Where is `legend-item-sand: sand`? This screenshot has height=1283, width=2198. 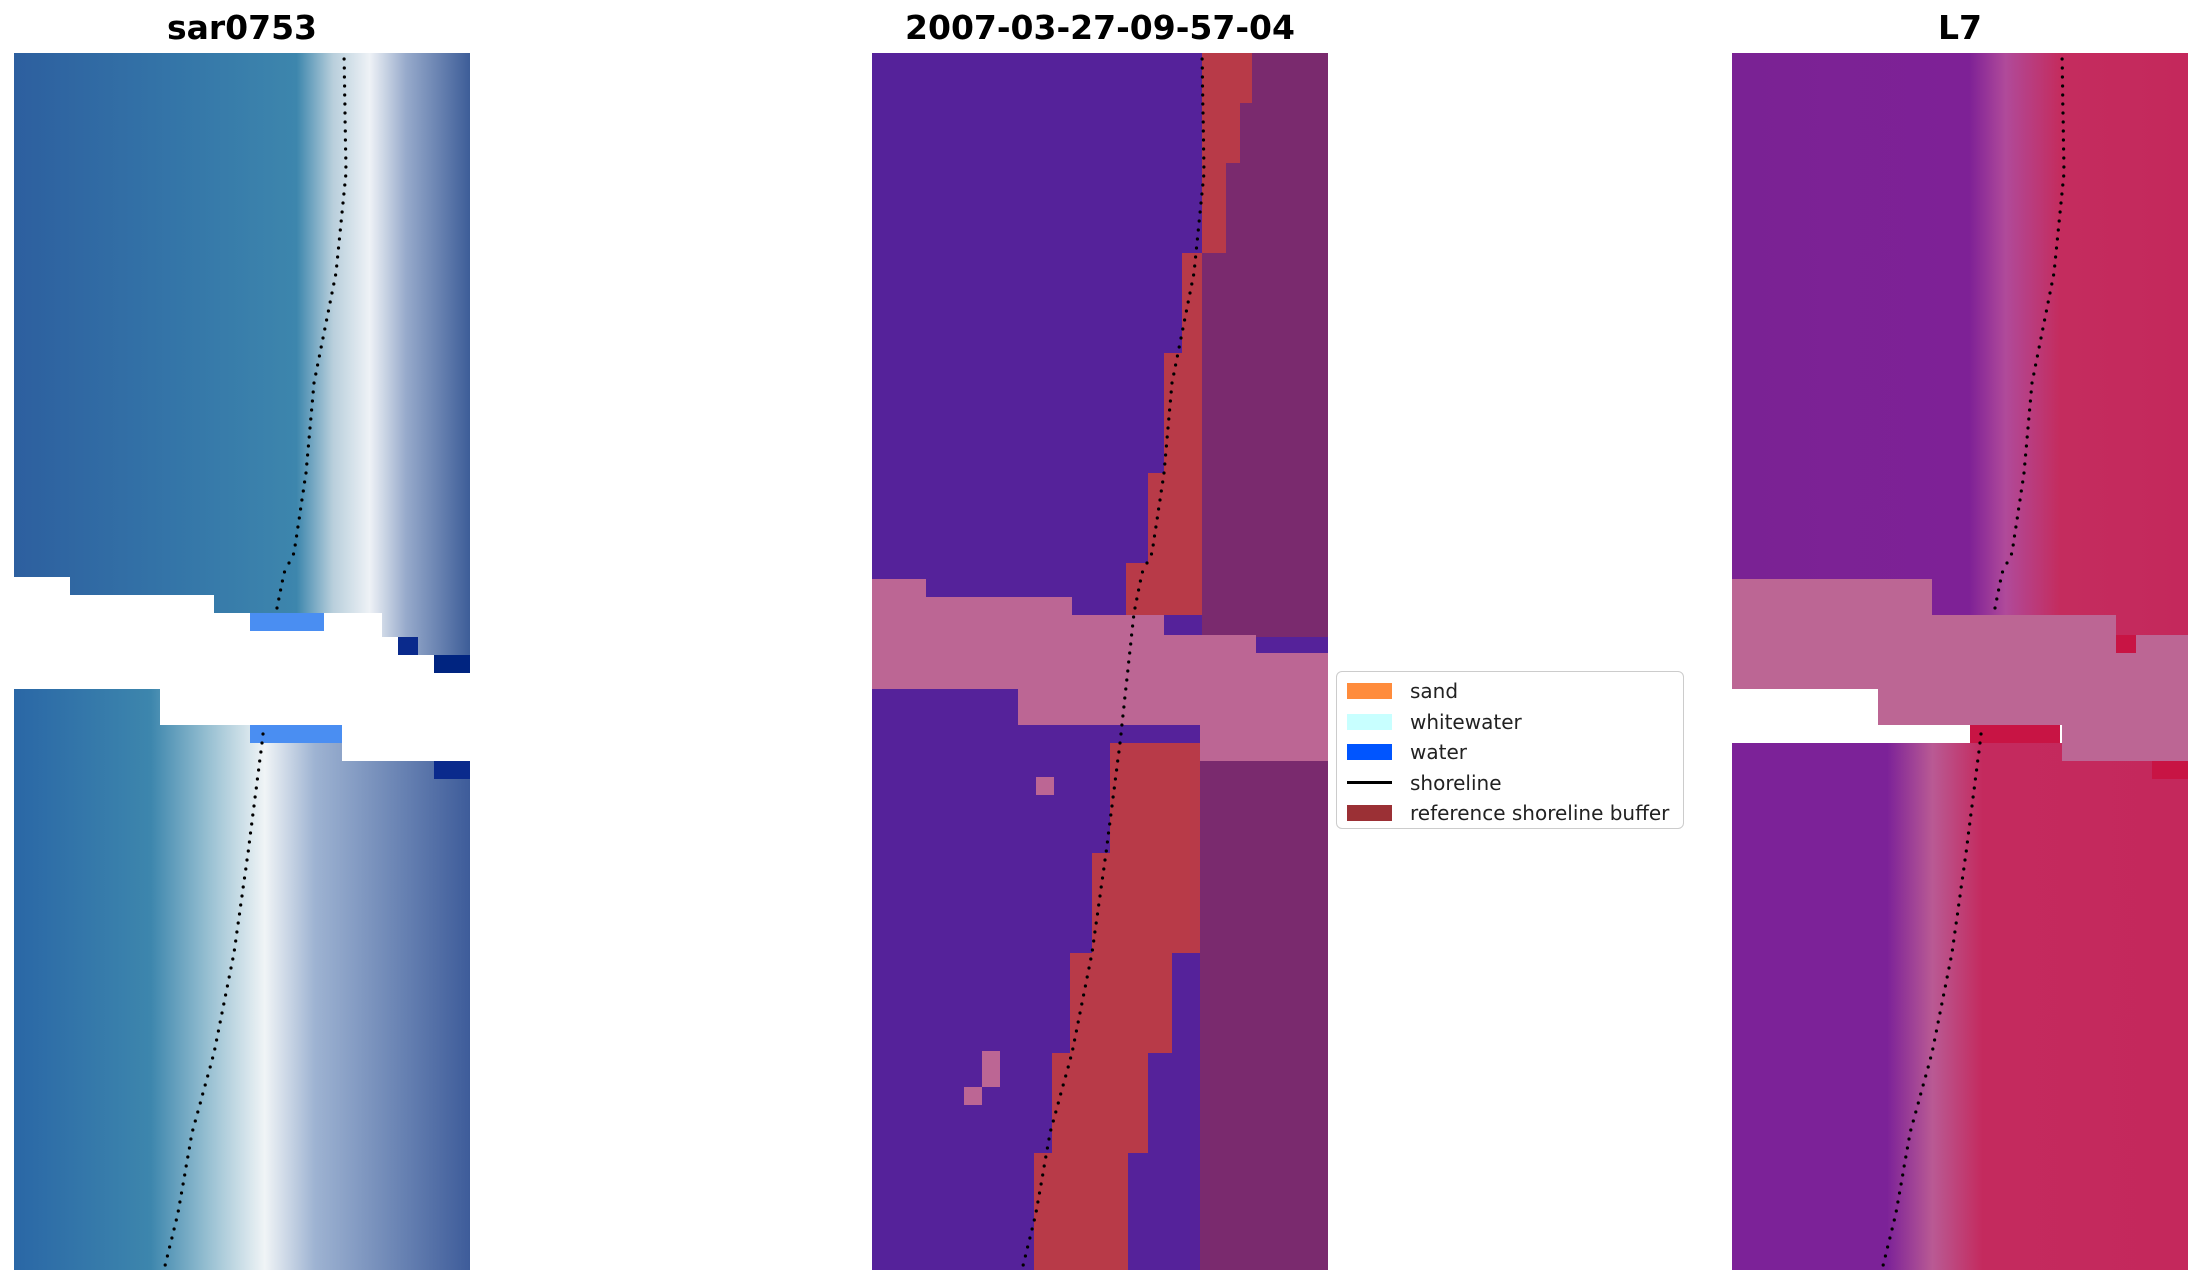
legend-item-sand: sand is located at coordinates (1510, 691).